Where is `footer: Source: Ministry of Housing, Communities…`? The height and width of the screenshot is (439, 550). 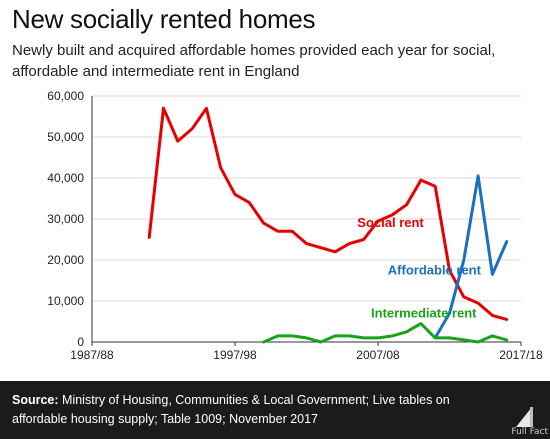
footer: Source: Ministry of Housing, Communities… is located at coordinates (275, 410).